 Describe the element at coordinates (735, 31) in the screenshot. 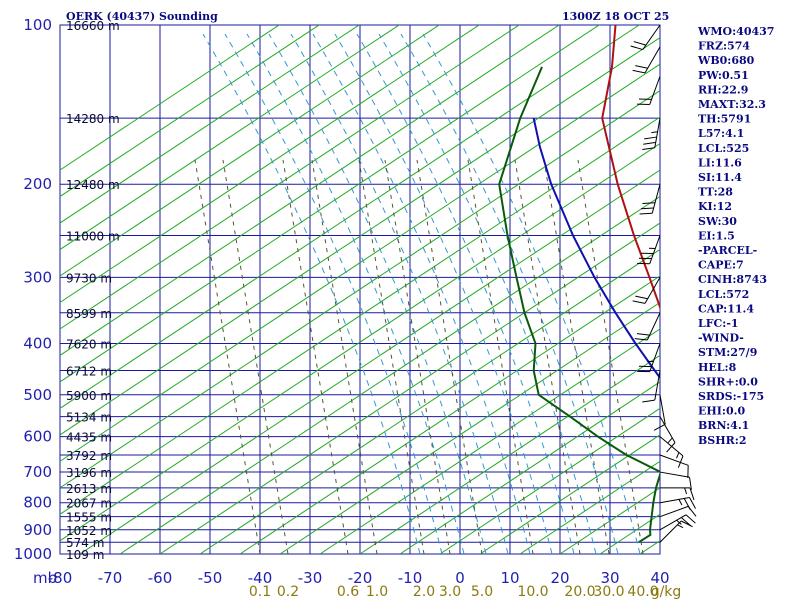

I see `index-value: WMO:40437` at that location.